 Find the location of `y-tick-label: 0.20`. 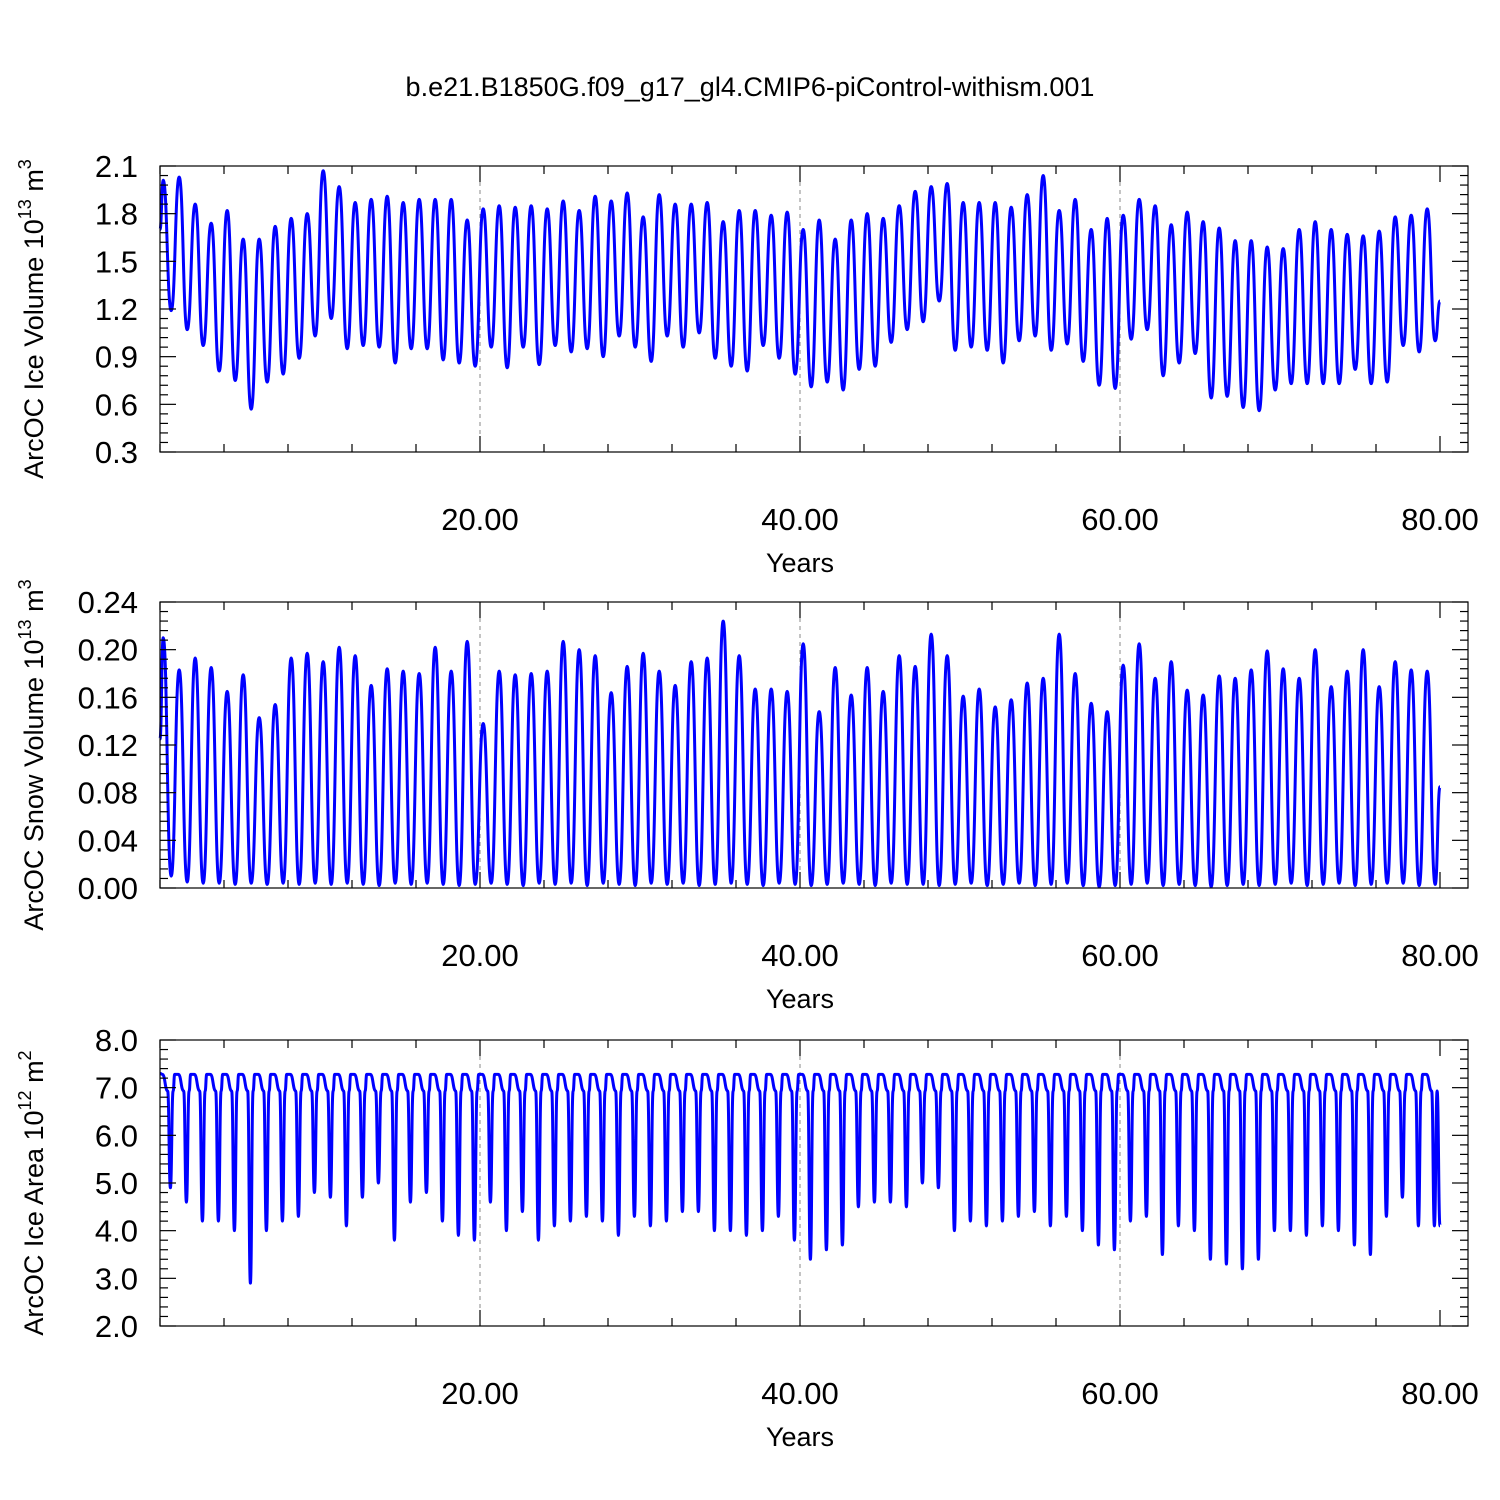

y-tick-label: 0.20 is located at coordinates (108, 650).